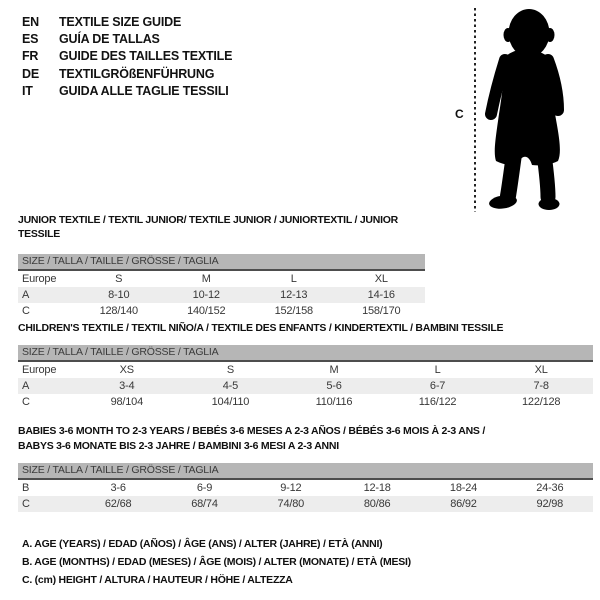  Describe the element at coordinates (30, 39) in the screenshot. I see `language-code: ES` at that location.